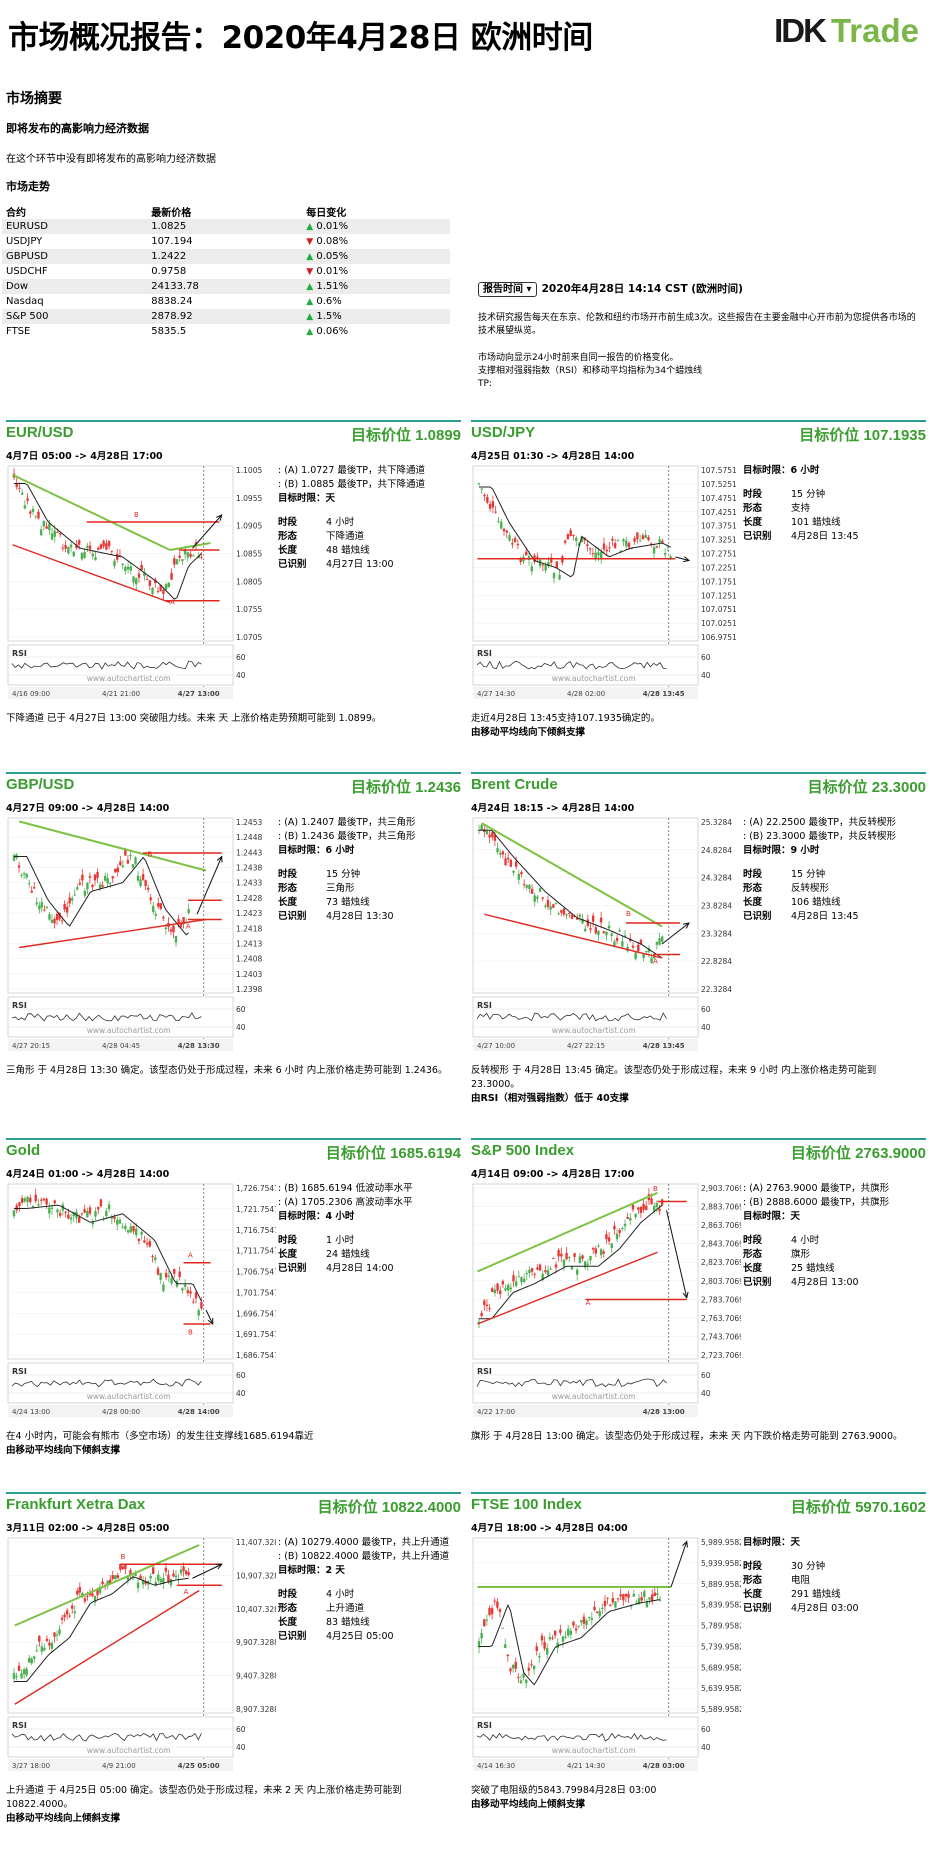  Describe the element at coordinates (249, 581) in the screenshot. I see `y-tick-label: 1.0805` at that location.